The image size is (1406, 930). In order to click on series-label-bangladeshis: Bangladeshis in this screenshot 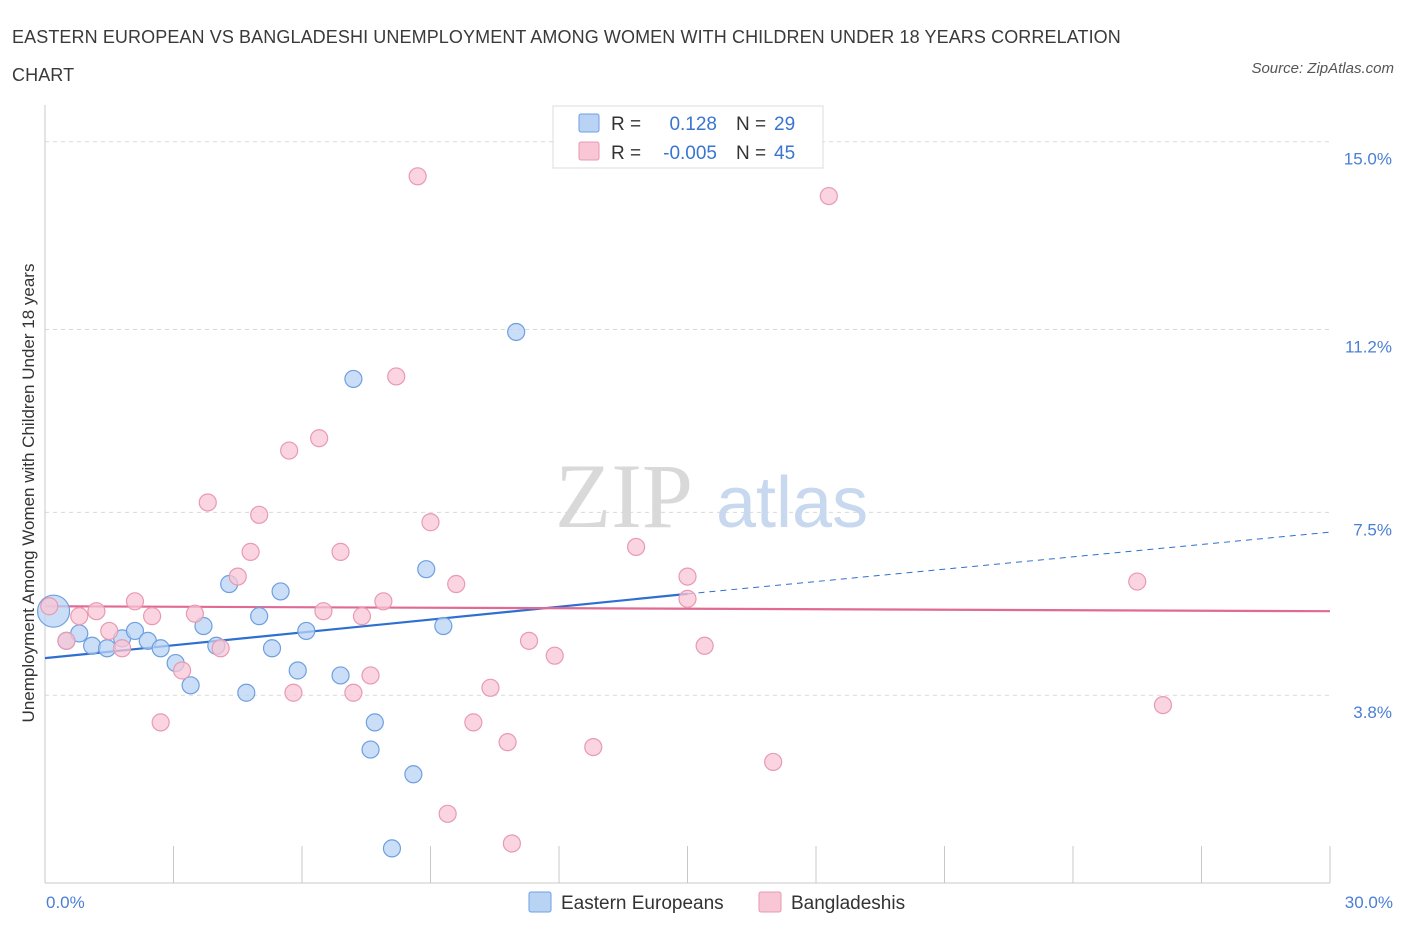, I will do `click(848, 903)`.